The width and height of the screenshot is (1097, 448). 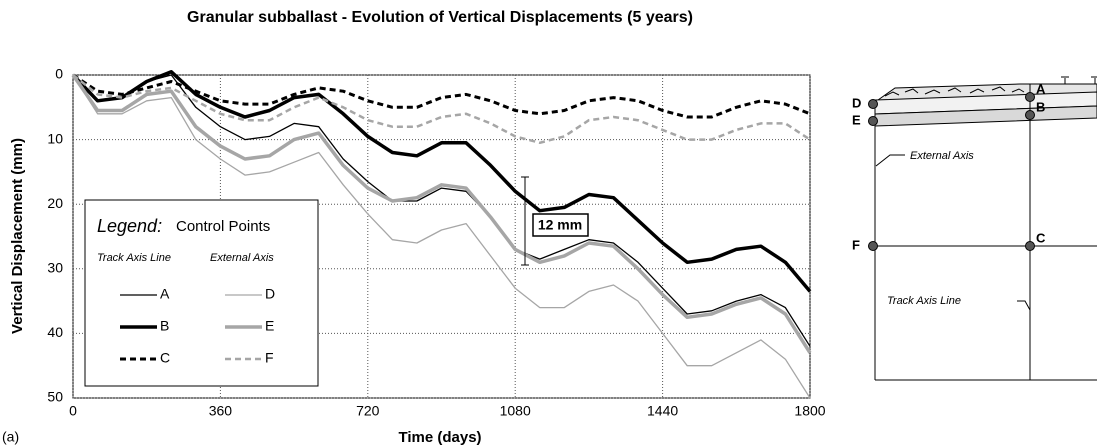 What do you see at coordinates (242, 258) in the screenshot?
I see `legend-column-title: External Axis` at bounding box center [242, 258].